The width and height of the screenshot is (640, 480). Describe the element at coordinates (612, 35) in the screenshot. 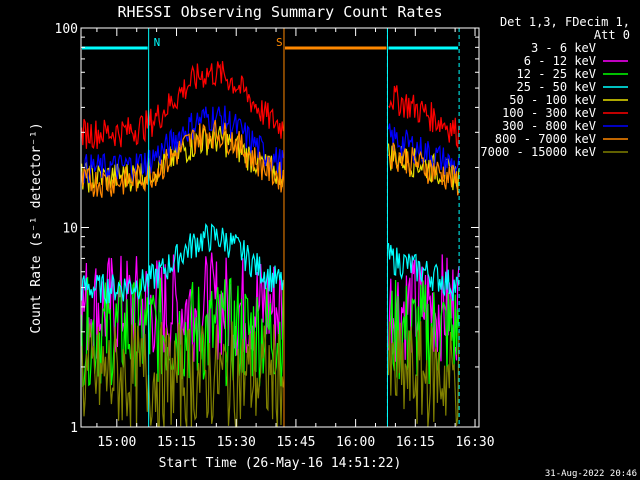

I see `legend-header-line-2: Att 0` at that location.